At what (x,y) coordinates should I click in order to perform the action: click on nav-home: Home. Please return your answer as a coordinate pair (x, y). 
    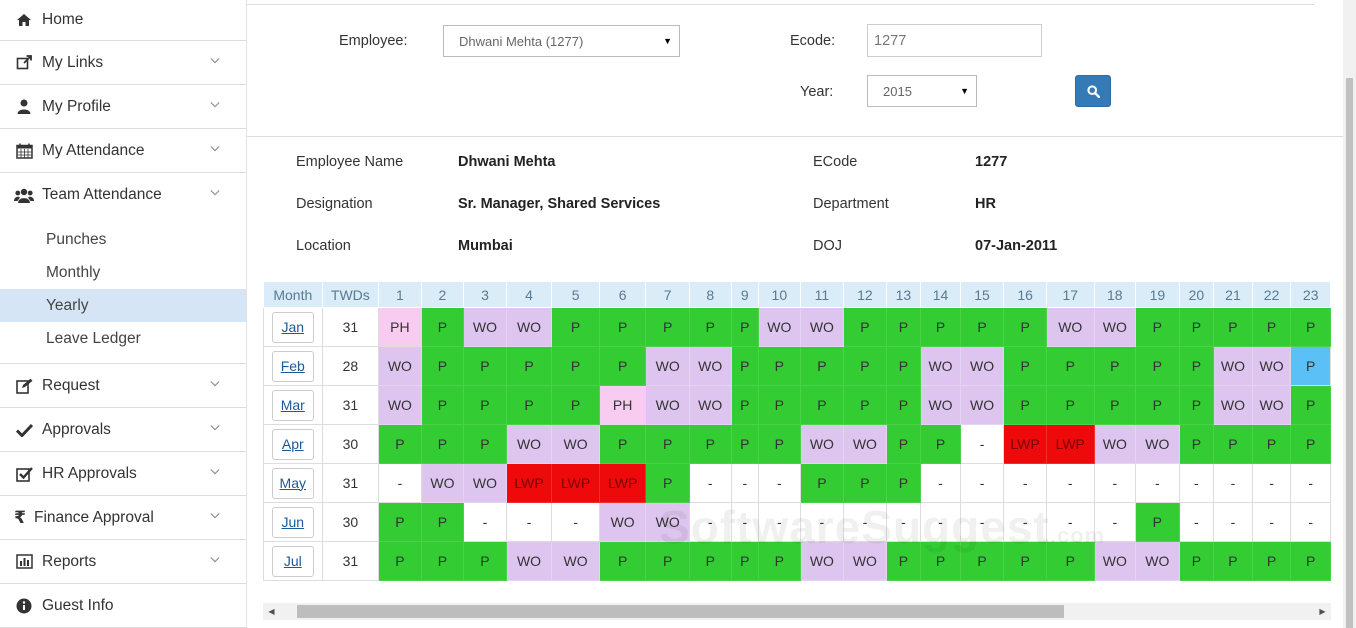
    Looking at the image, I should click on (123, 20).